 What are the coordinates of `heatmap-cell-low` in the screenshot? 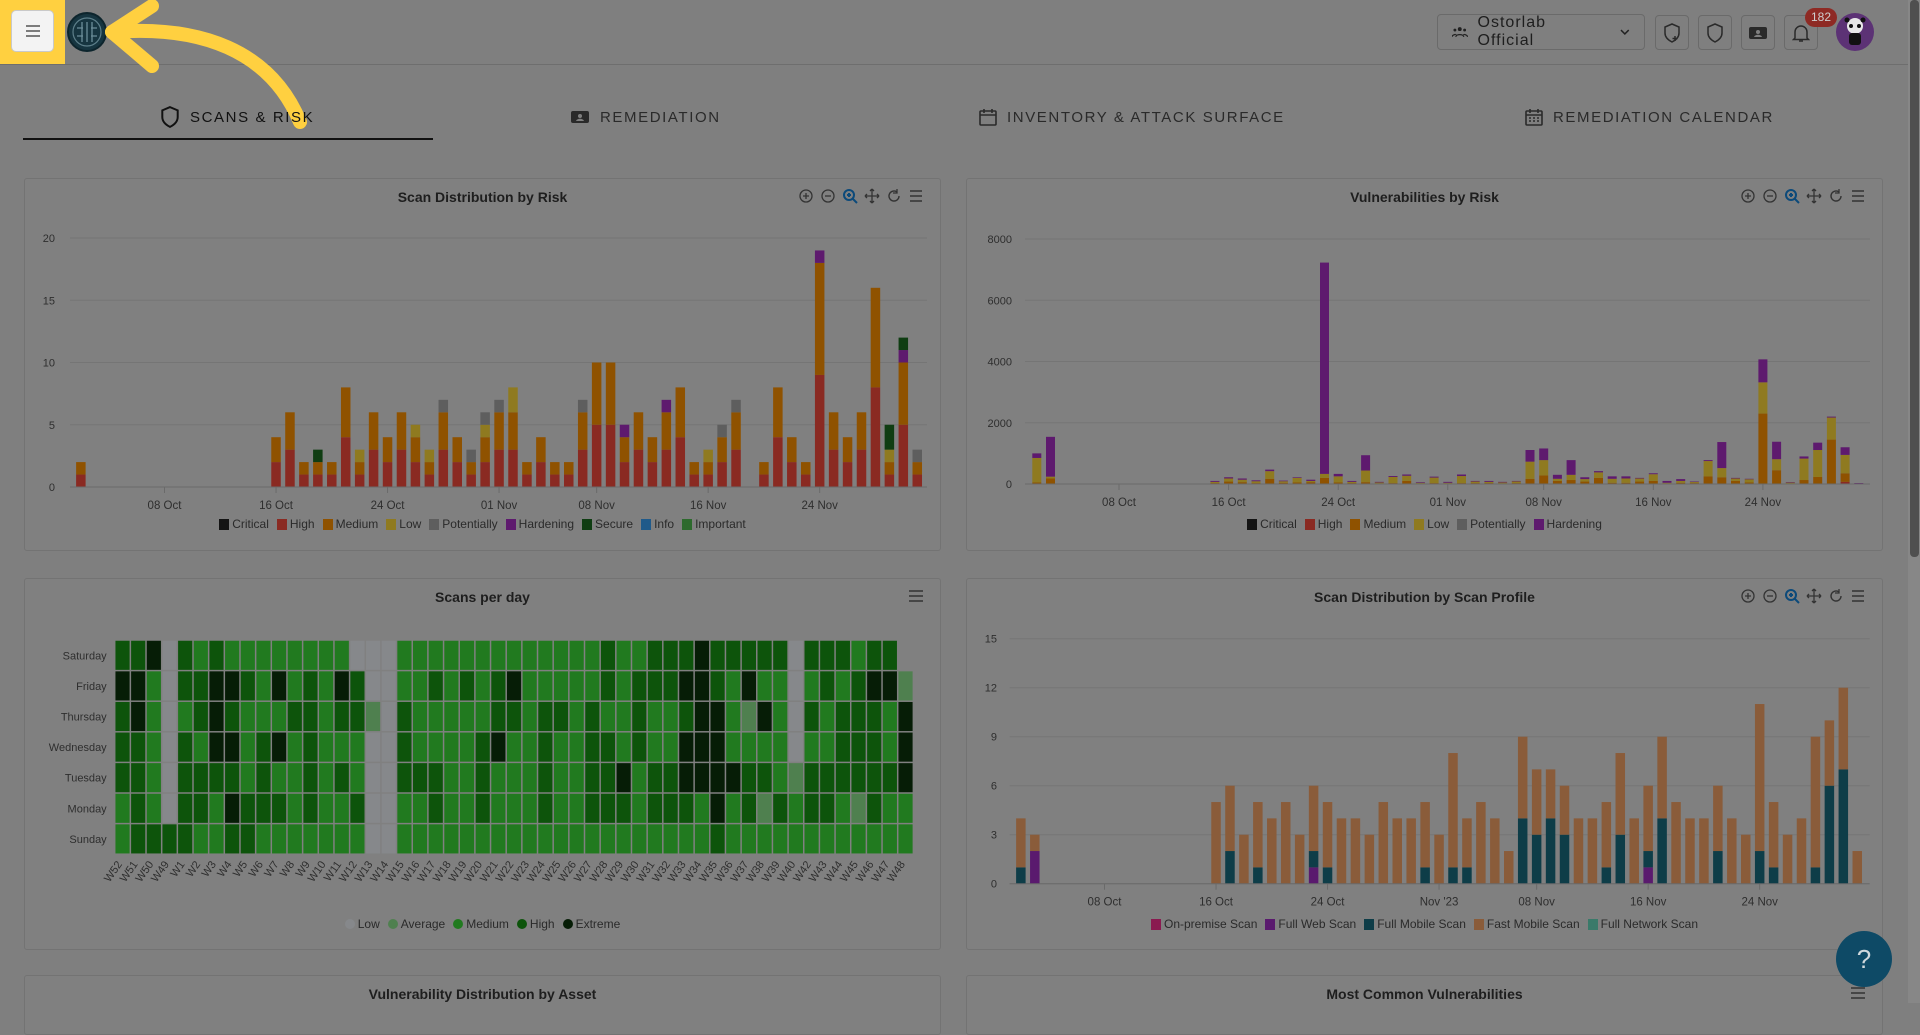 It's located at (373, 686).